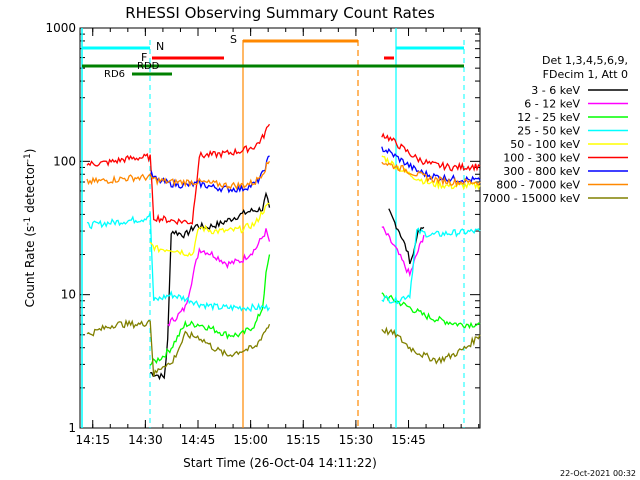 The height and width of the screenshot is (480, 640). I want to click on x-tick-label: 14:45, so click(198, 440).